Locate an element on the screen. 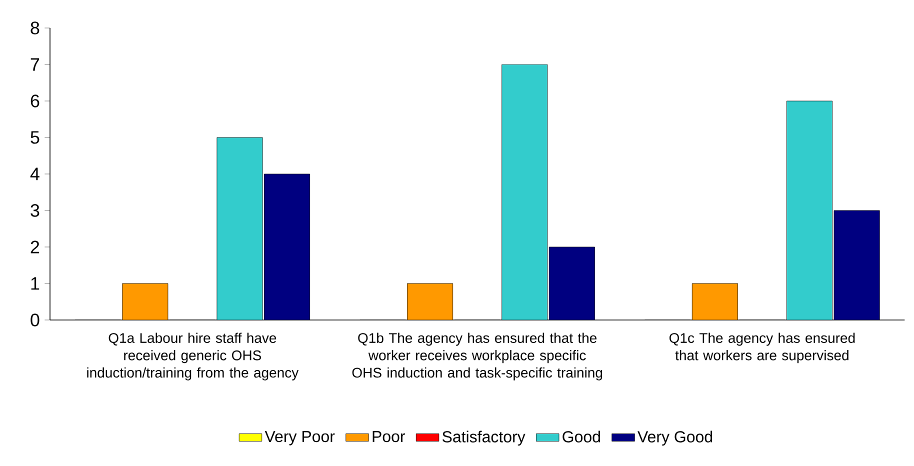 Image resolution: width=914 pixels, height=466 pixels. y-tick-label: 3 is located at coordinates (35, 210).